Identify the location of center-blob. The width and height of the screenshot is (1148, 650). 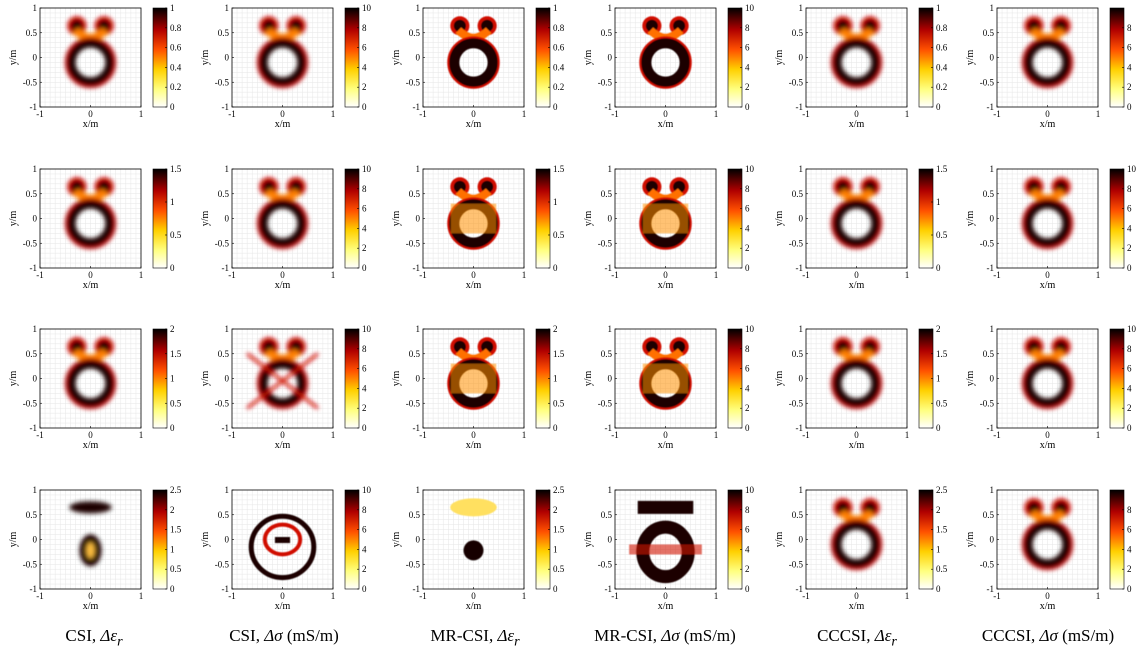
(473, 550).